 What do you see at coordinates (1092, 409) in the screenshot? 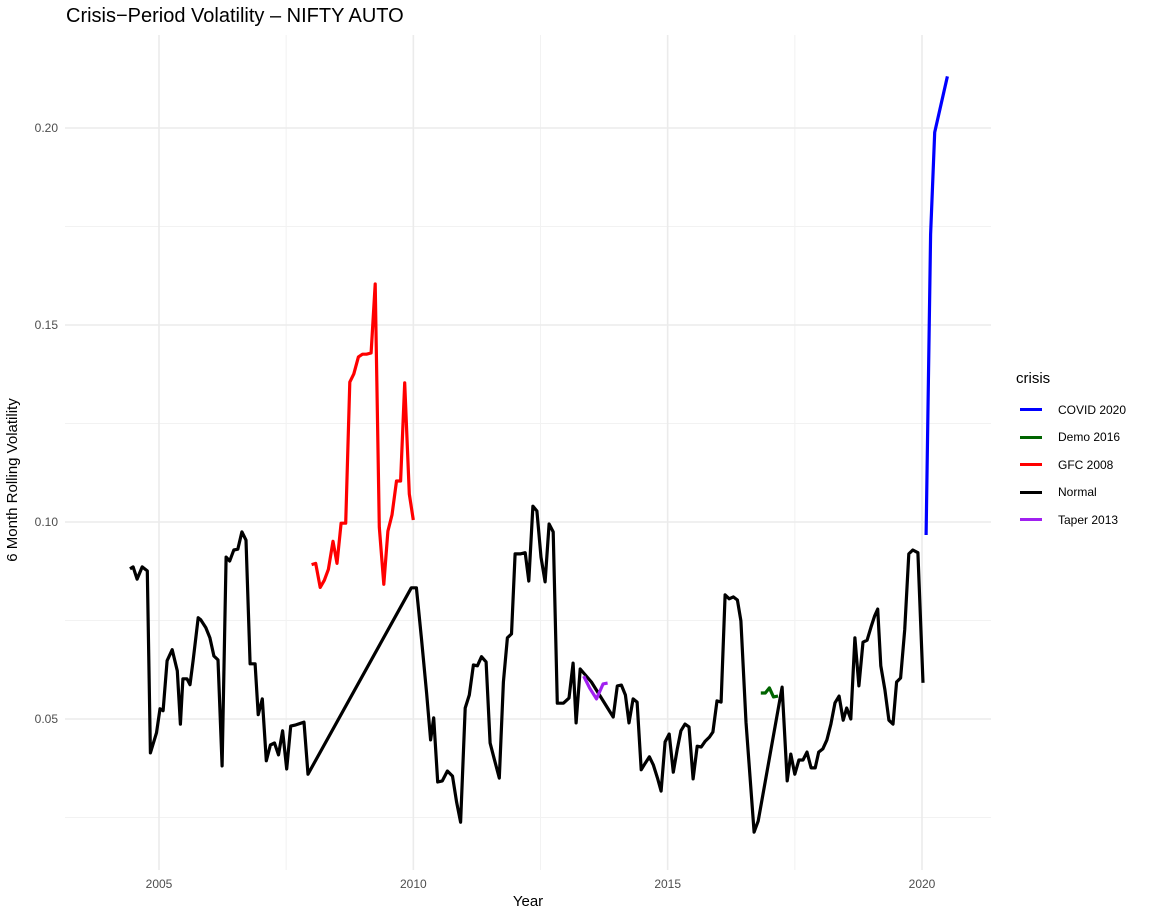
I see `legend-label: COVID 2020` at bounding box center [1092, 409].